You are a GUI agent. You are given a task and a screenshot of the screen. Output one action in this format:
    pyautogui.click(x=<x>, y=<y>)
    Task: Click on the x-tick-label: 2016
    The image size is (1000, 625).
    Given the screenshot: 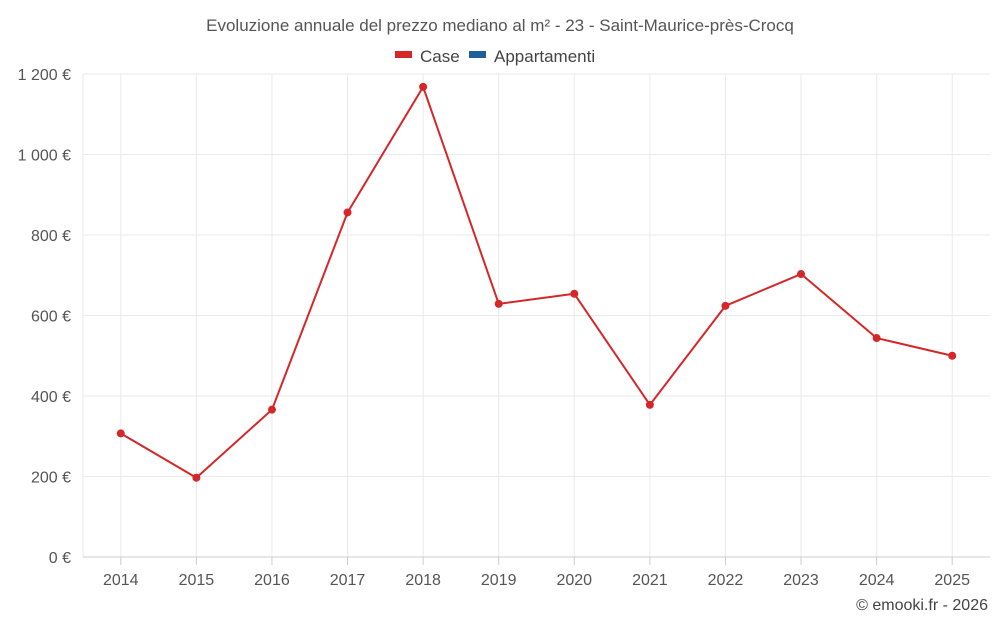 What is the action you would take?
    pyautogui.click(x=272, y=580)
    